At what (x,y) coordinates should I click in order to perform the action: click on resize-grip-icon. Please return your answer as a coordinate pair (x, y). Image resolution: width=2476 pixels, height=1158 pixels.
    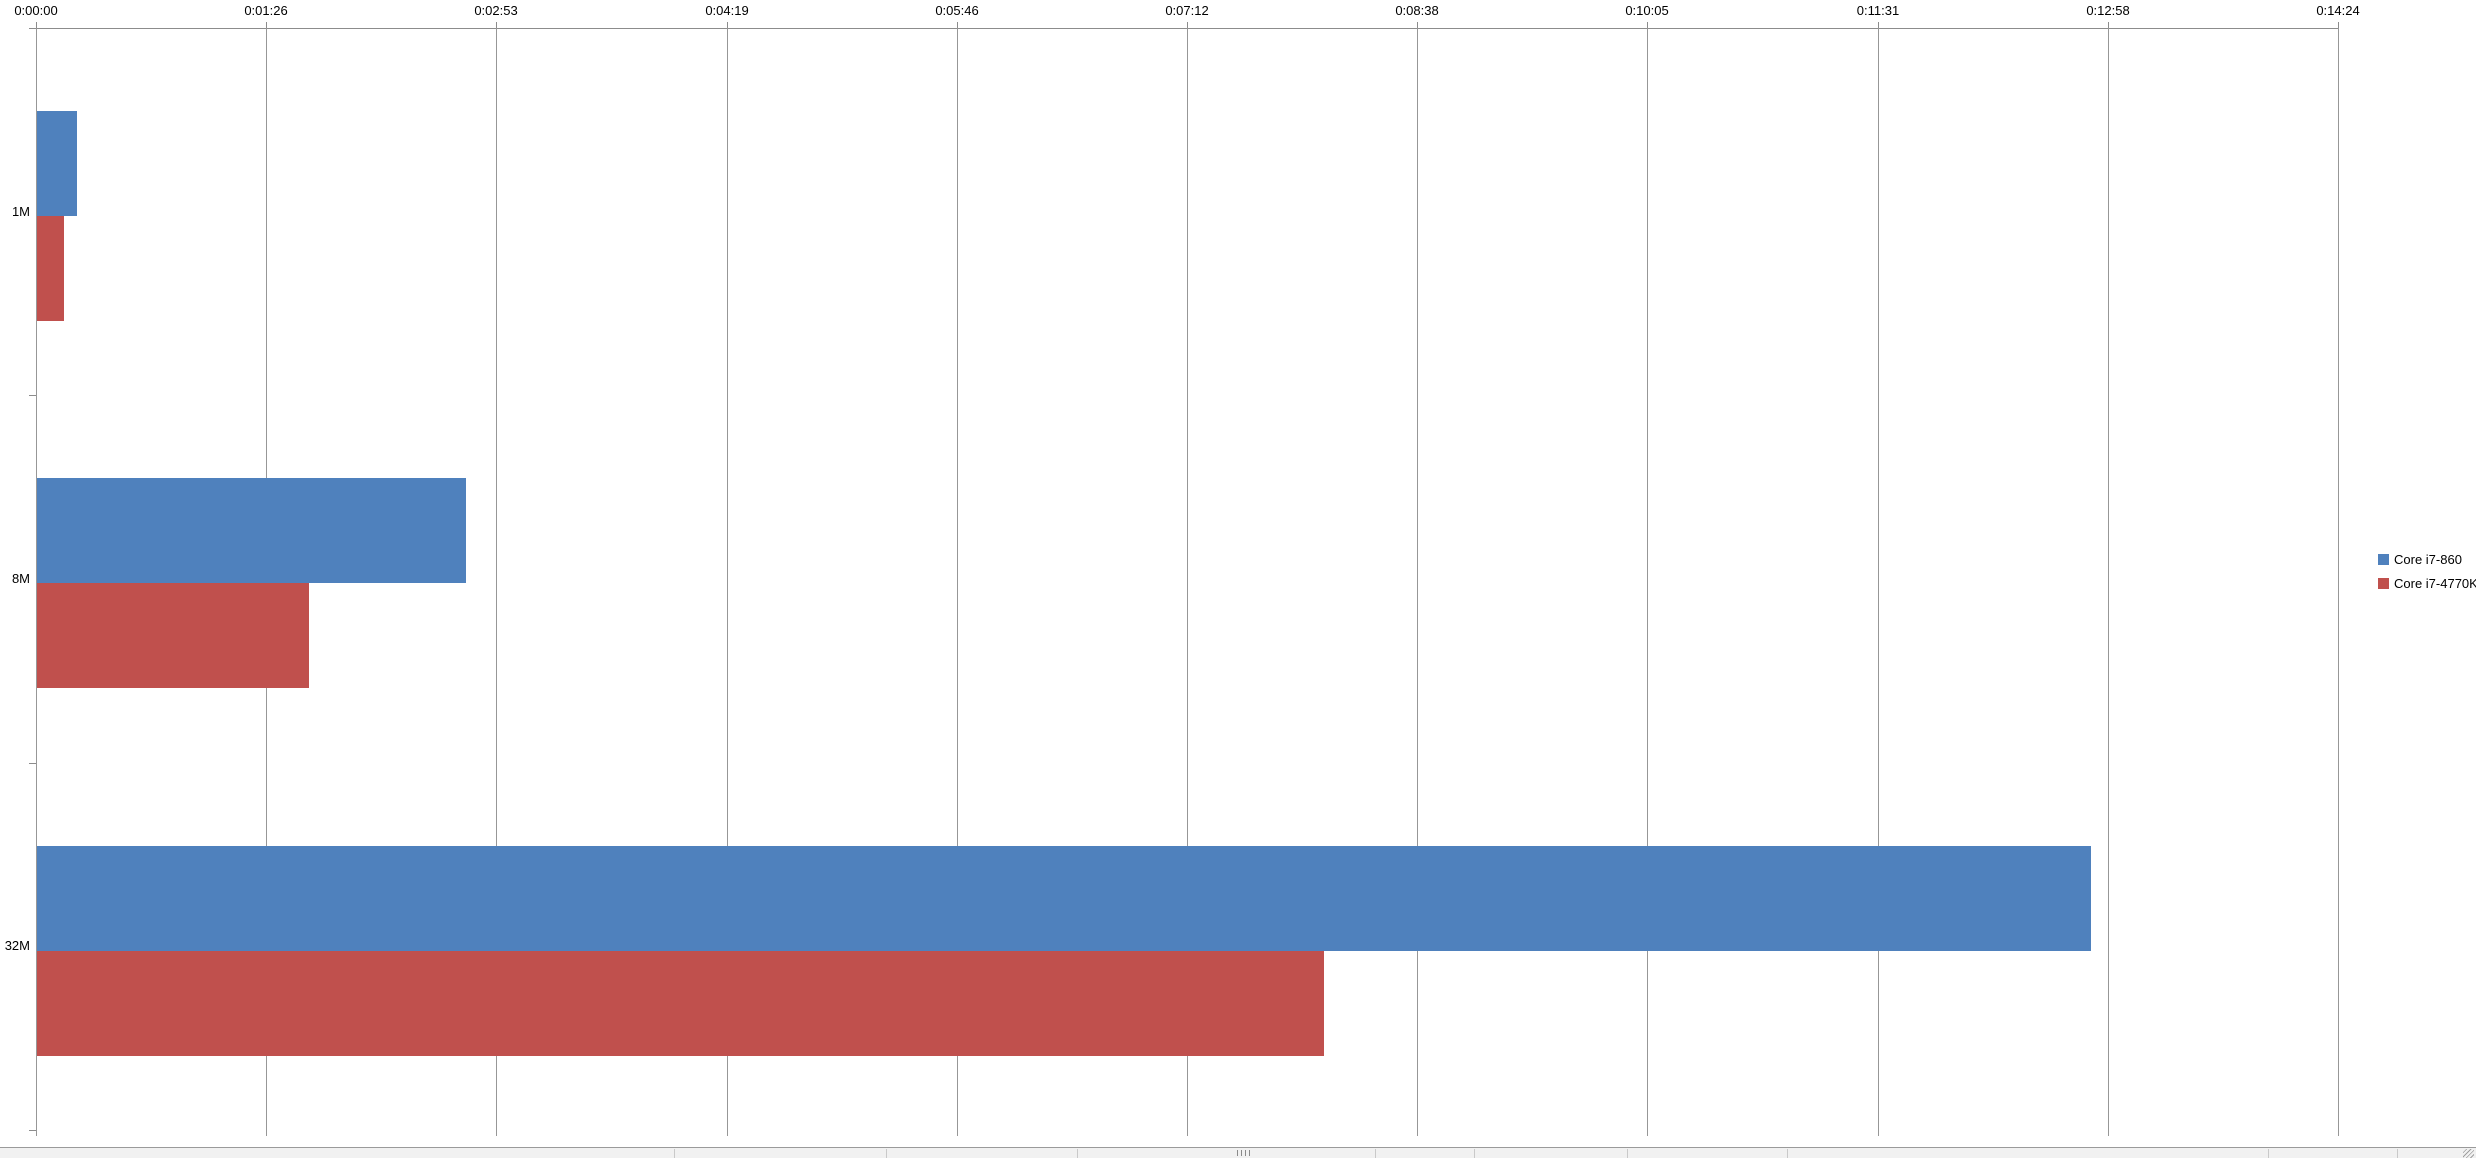
    Looking at the image, I should click on (2468, 1153).